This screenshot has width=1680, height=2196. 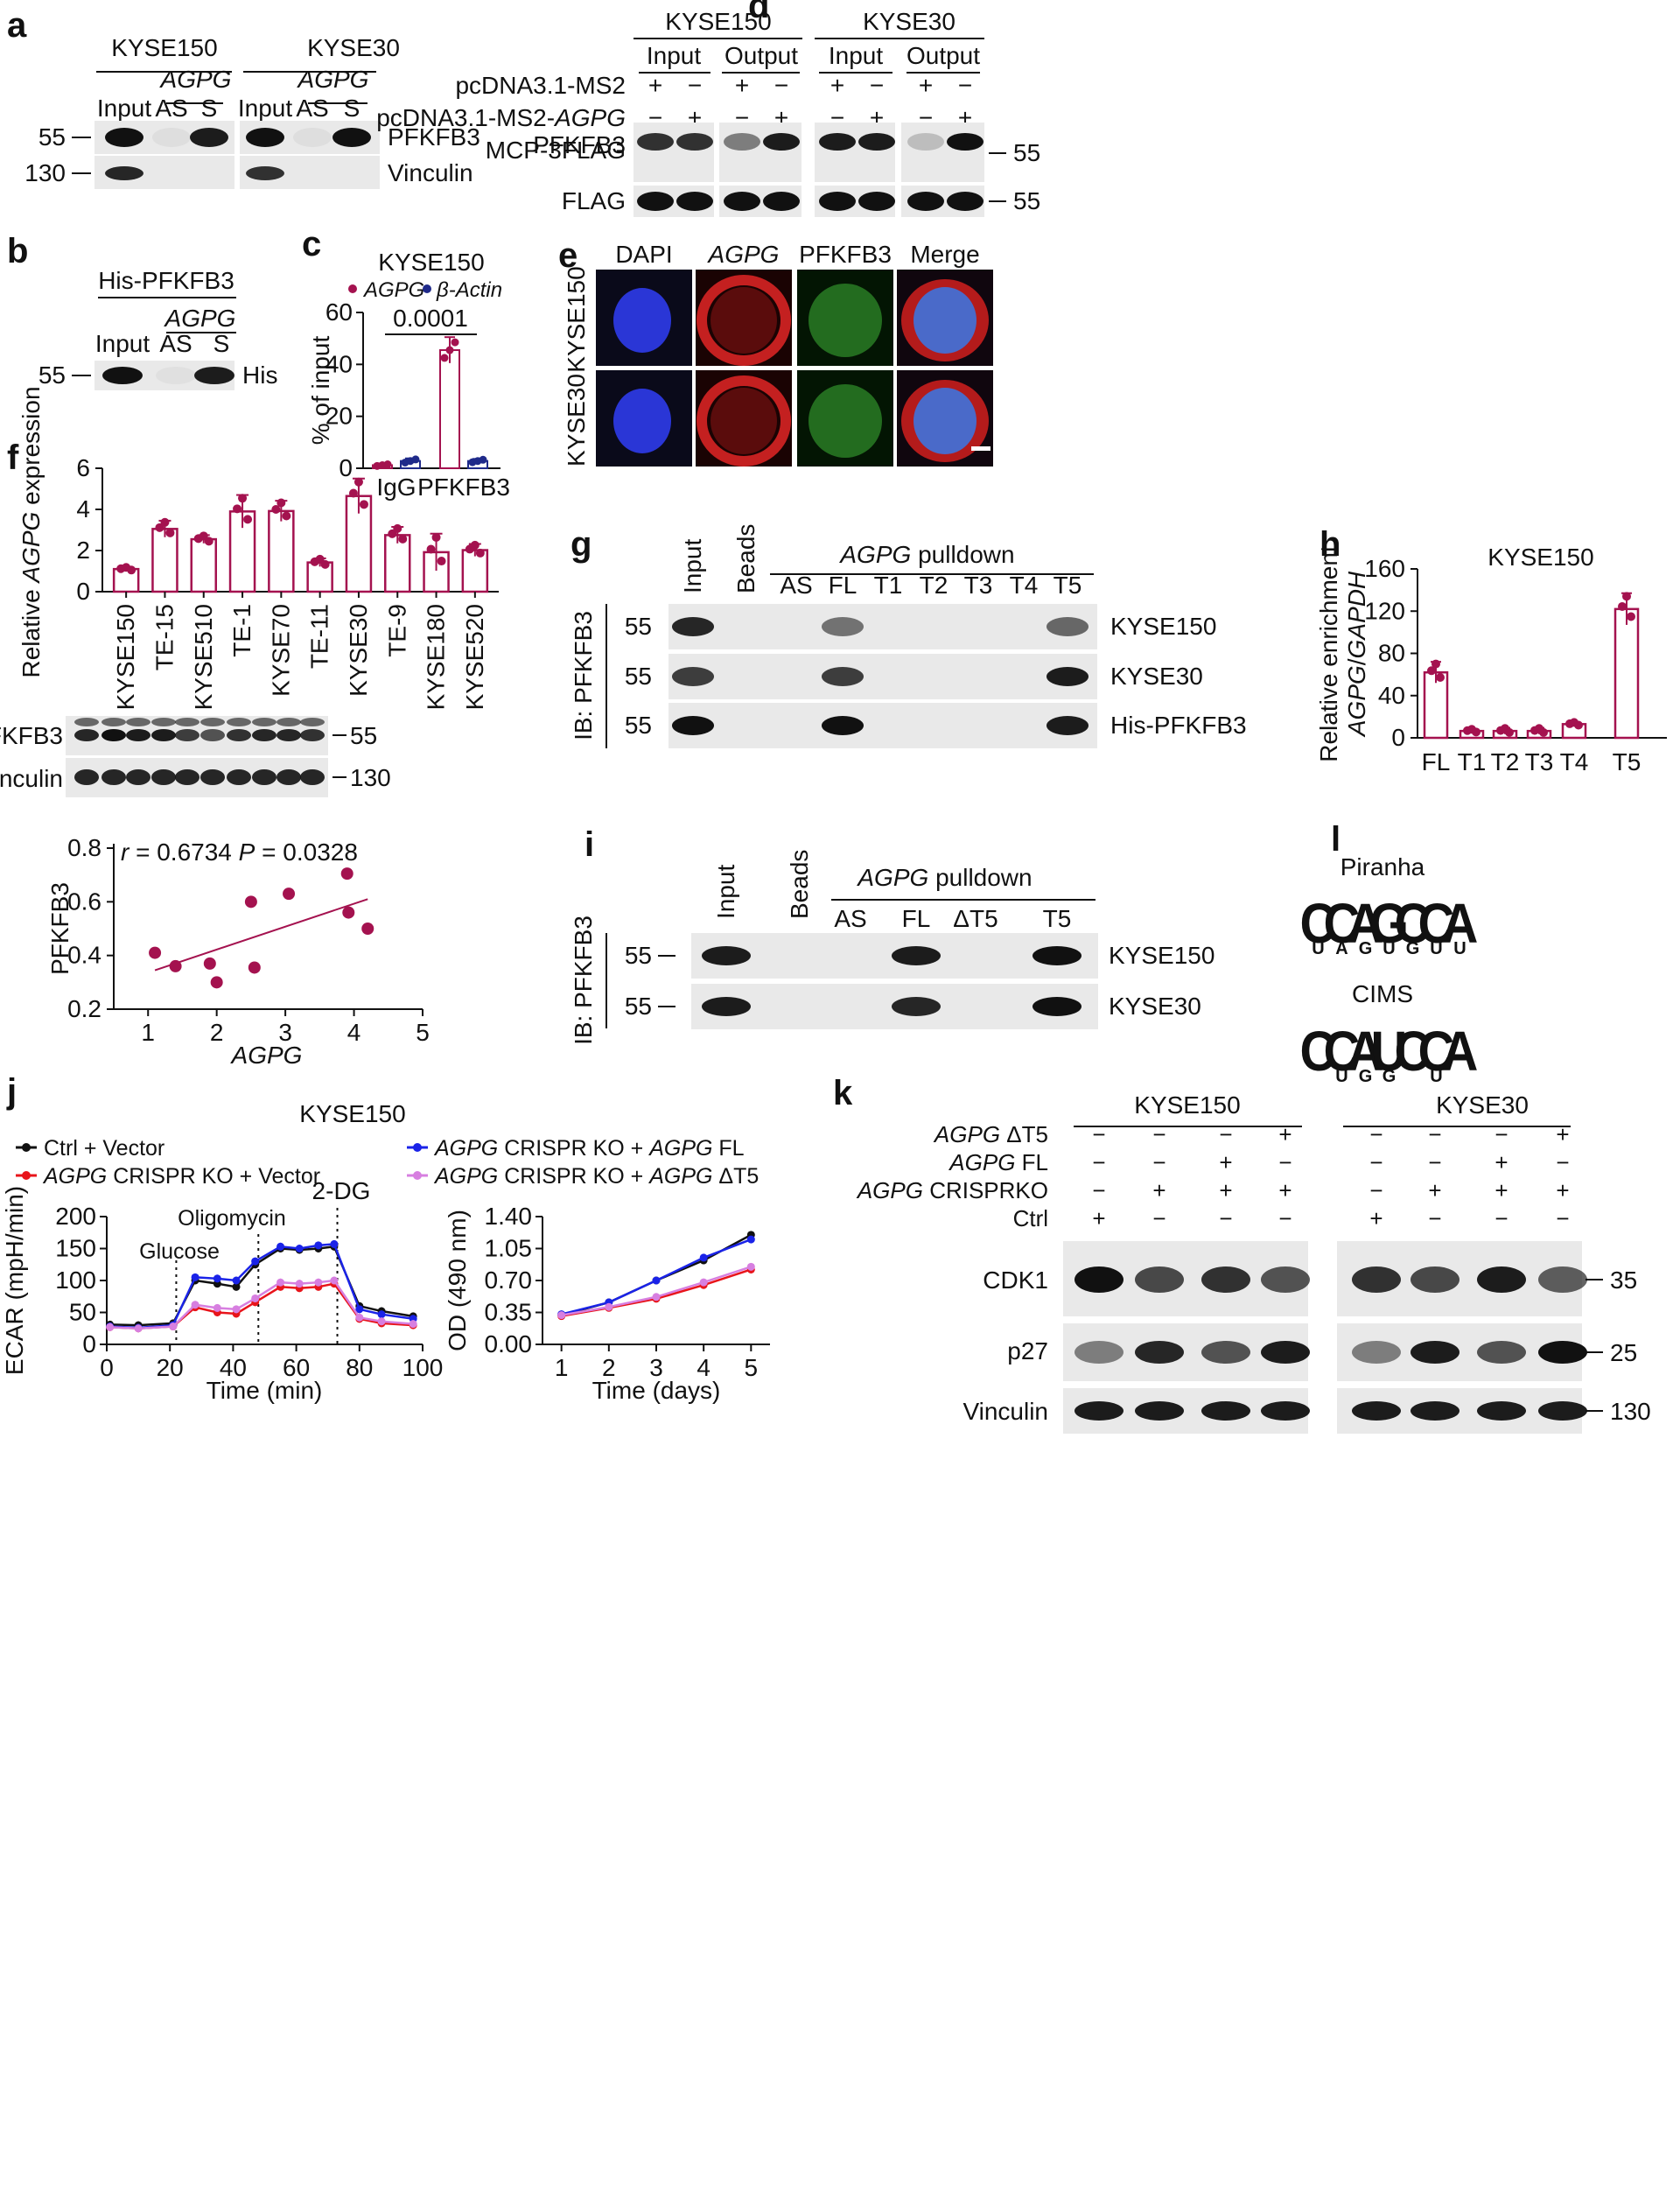 I want to click on panel-j-ecar-series, so click(x=261, y=1286).